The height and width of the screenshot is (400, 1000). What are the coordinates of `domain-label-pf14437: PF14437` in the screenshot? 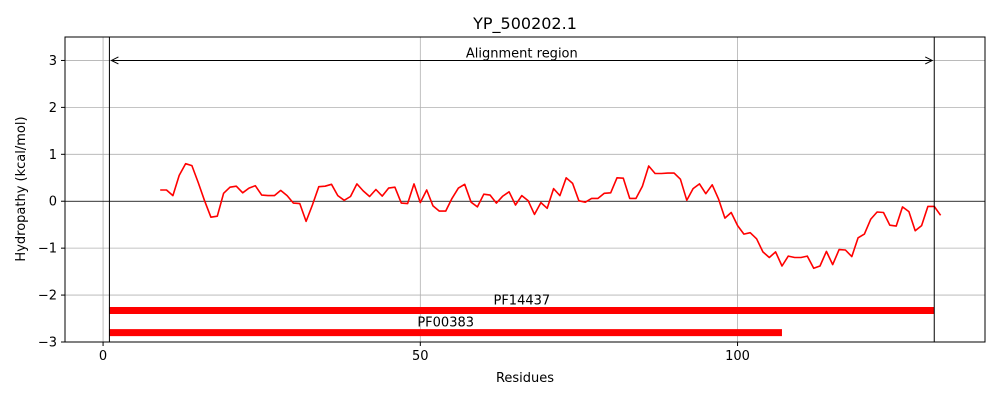 It's located at (521, 301).